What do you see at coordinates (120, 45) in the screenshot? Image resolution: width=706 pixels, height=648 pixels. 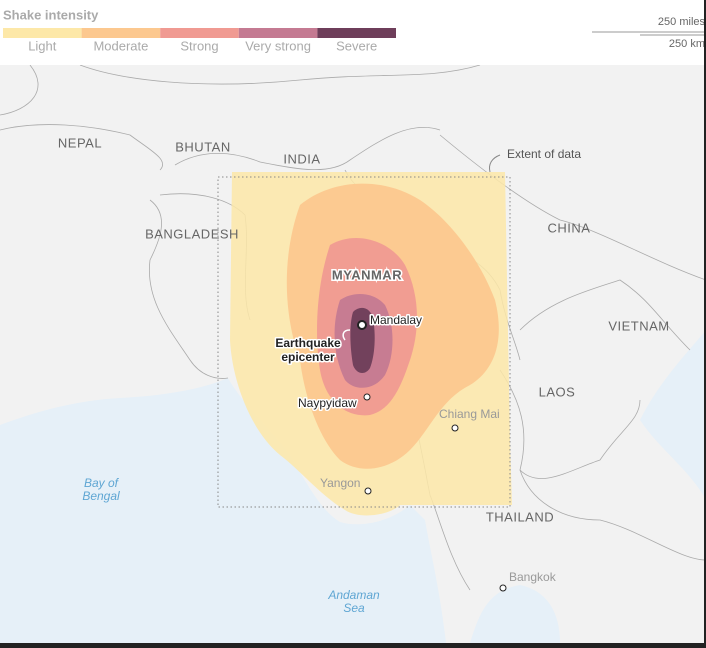 I see `legend-label: Moderate` at bounding box center [120, 45].